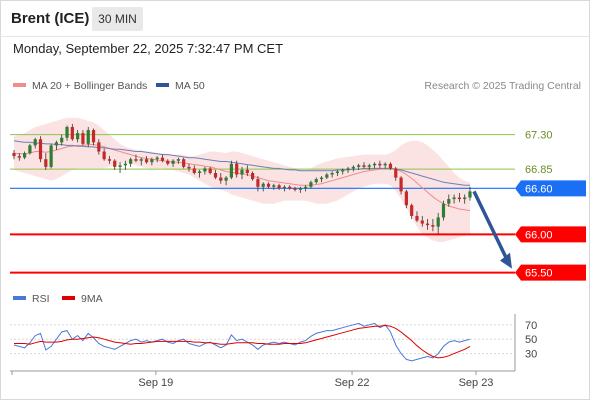  What do you see at coordinates (492, 229) in the screenshot?
I see `forecast-arrow-layer` at bounding box center [492, 229].